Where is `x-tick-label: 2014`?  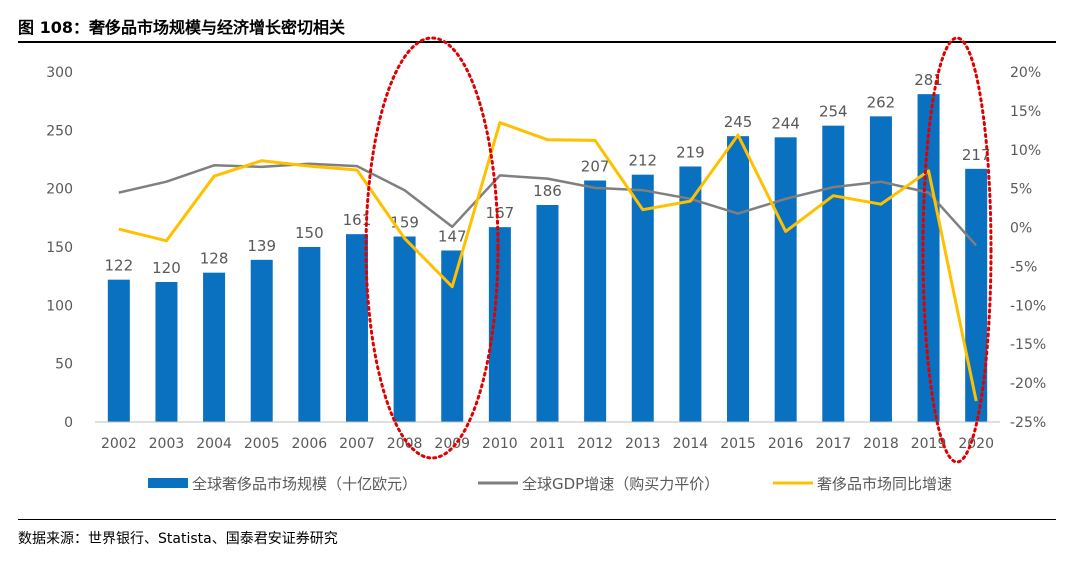
x-tick-label: 2014 is located at coordinates (691, 444).